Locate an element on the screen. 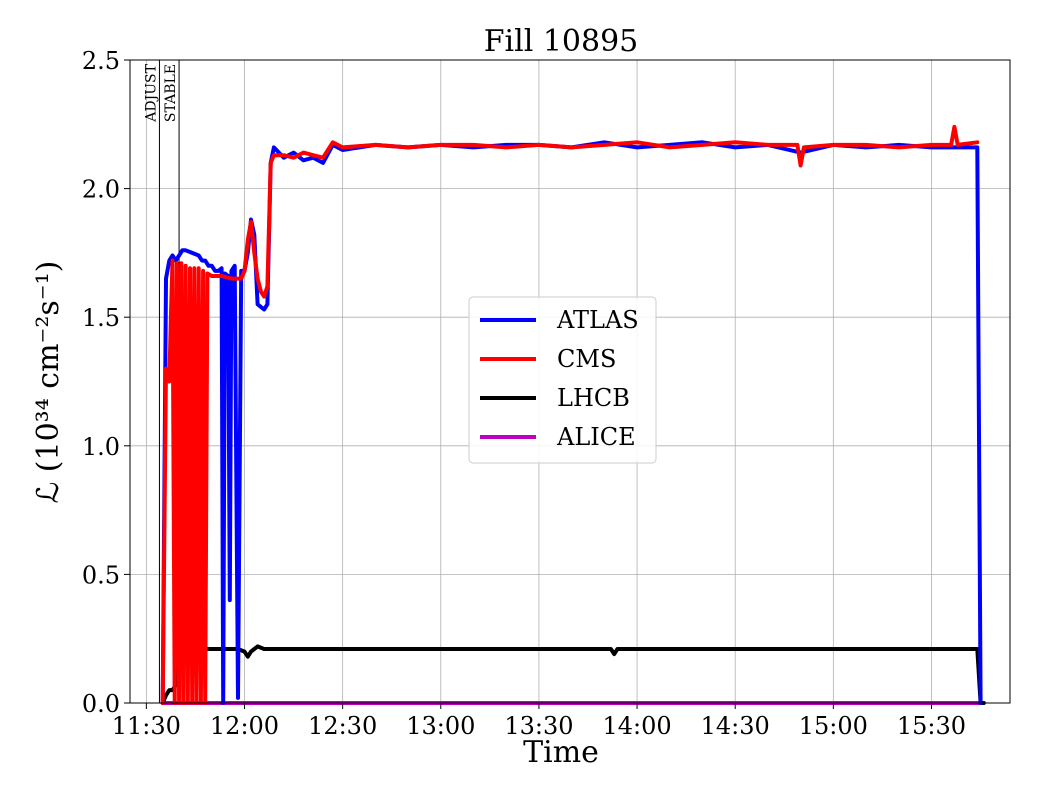 Image resolution: width=1040 pixels, height=800 pixels. x-tick-label: 12:00 is located at coordinates (244, 726).